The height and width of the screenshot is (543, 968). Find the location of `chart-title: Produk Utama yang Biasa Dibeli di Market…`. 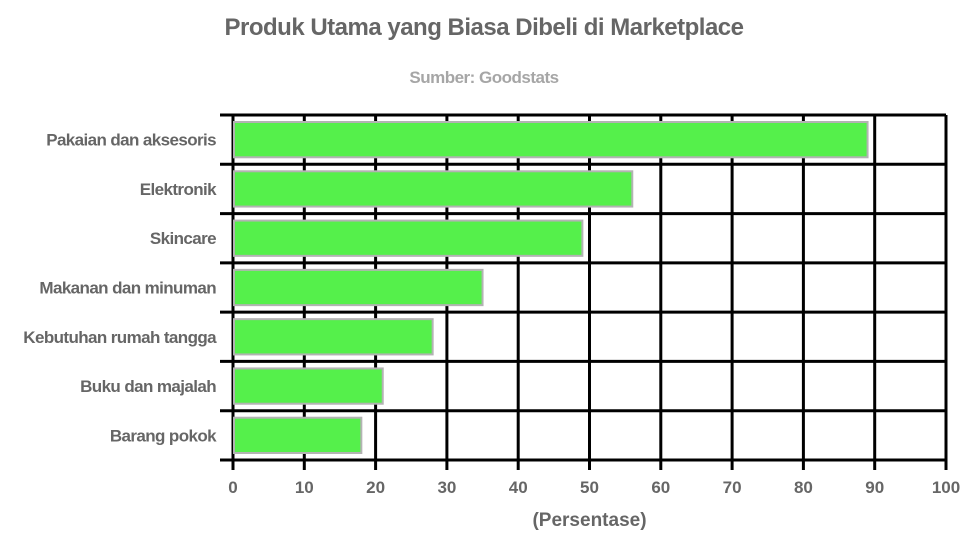

chart-title: Produk Utama yang Biasa Dibeli di Market… is located at coordinates (484, 27).